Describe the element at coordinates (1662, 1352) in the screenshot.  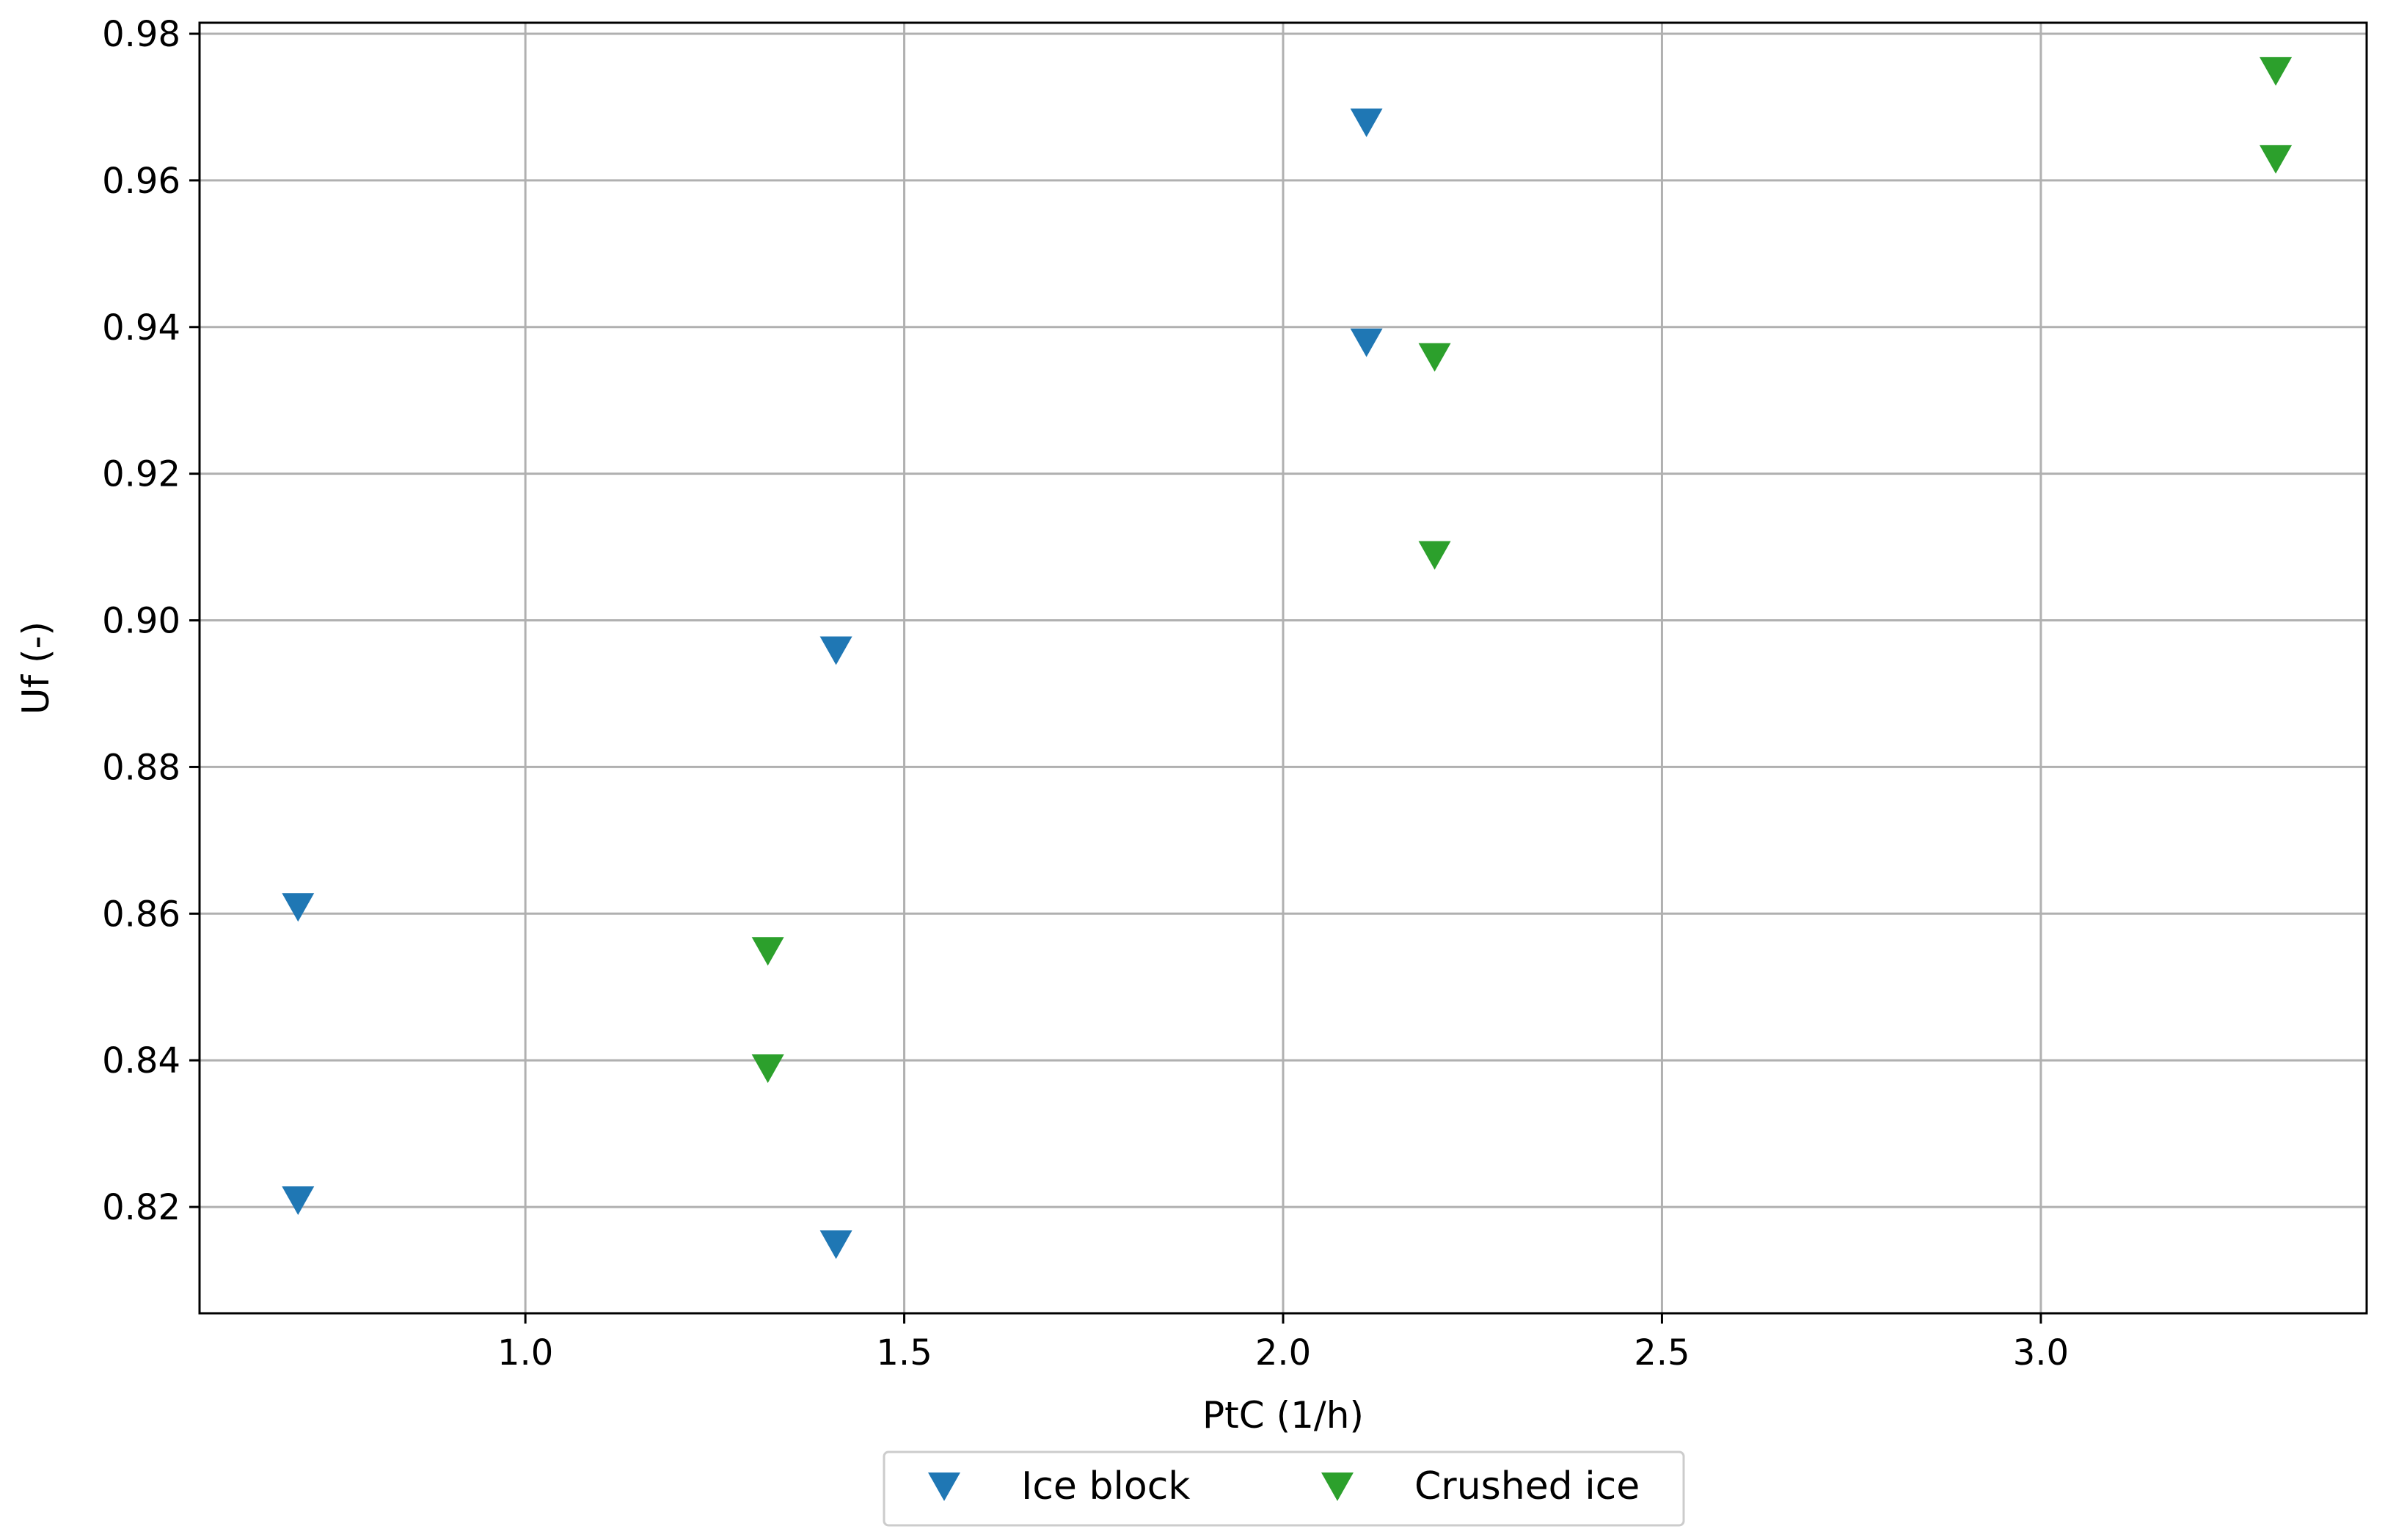
I see `x-tick-label: 2.5` at that location.